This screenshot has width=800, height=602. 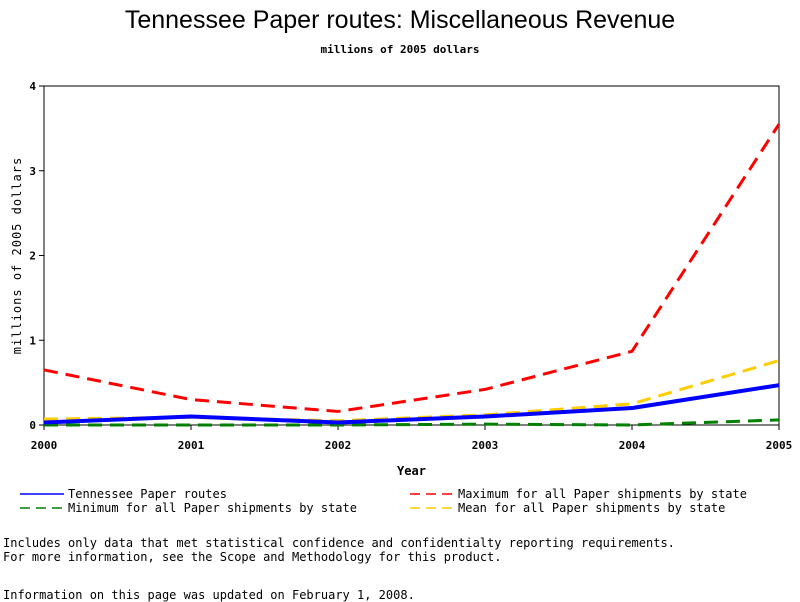 I want to click on x-tick-label: 2003, so click(x=485, y=445).